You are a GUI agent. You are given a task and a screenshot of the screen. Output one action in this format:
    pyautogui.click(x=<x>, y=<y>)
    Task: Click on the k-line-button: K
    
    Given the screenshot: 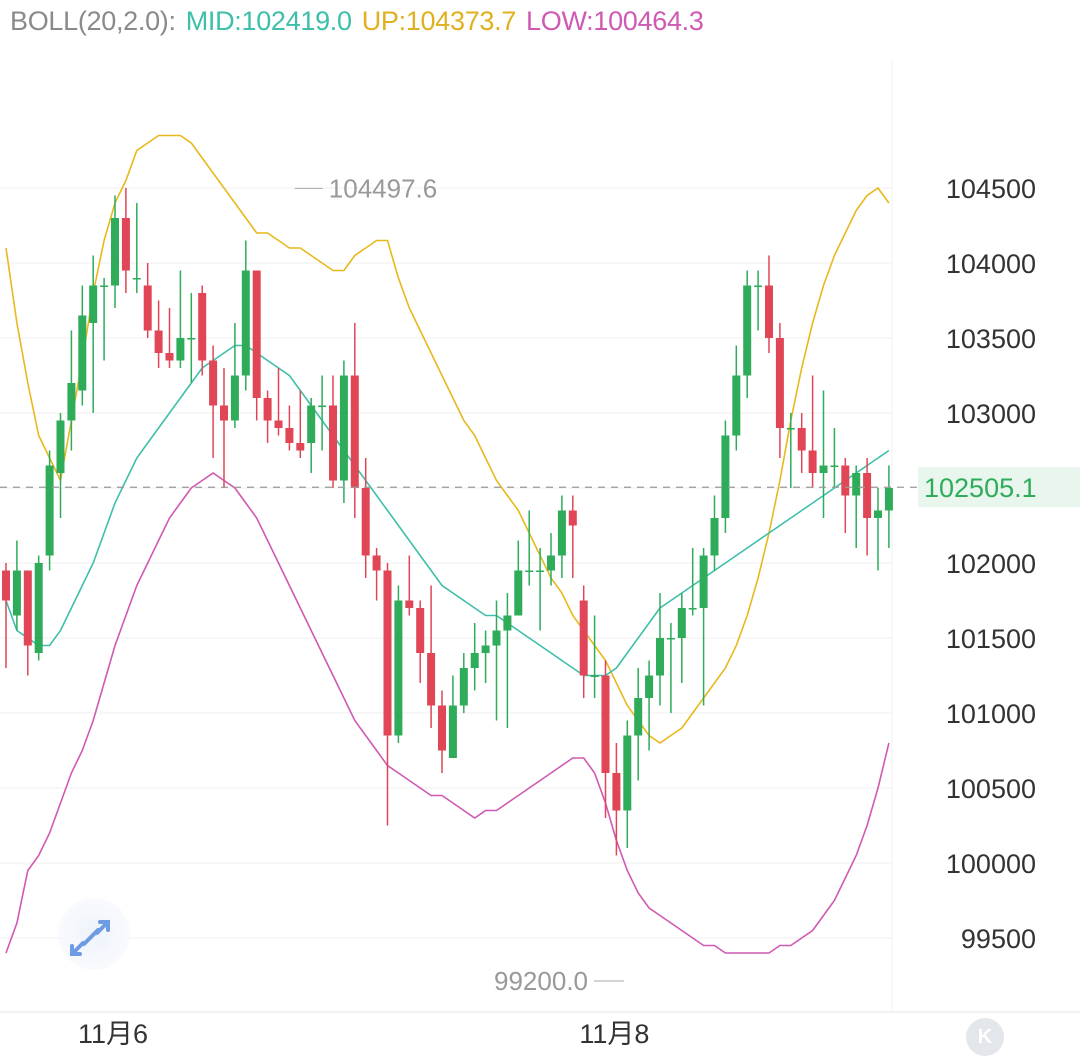 What is the action you would take?
    pyautogui.click(x=985, y=1037)
    